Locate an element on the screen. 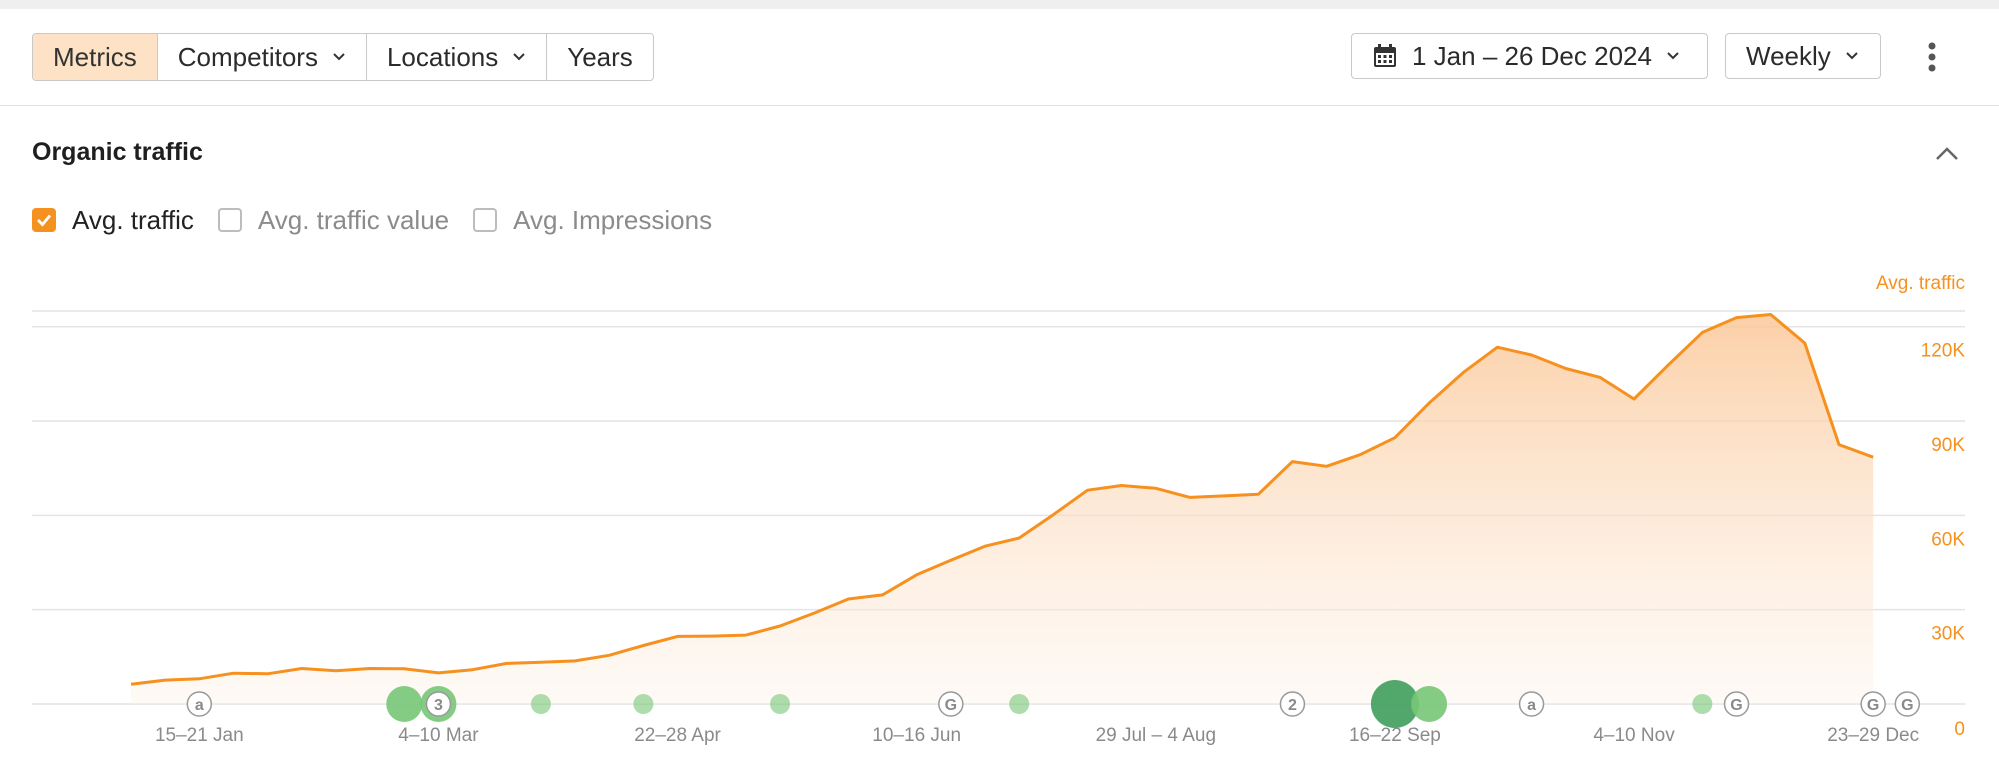 The height and width of the screenshot is (771, 1999). checkbox-avg-impressions: Avg. Impressions is located at coordinates (592, 220).